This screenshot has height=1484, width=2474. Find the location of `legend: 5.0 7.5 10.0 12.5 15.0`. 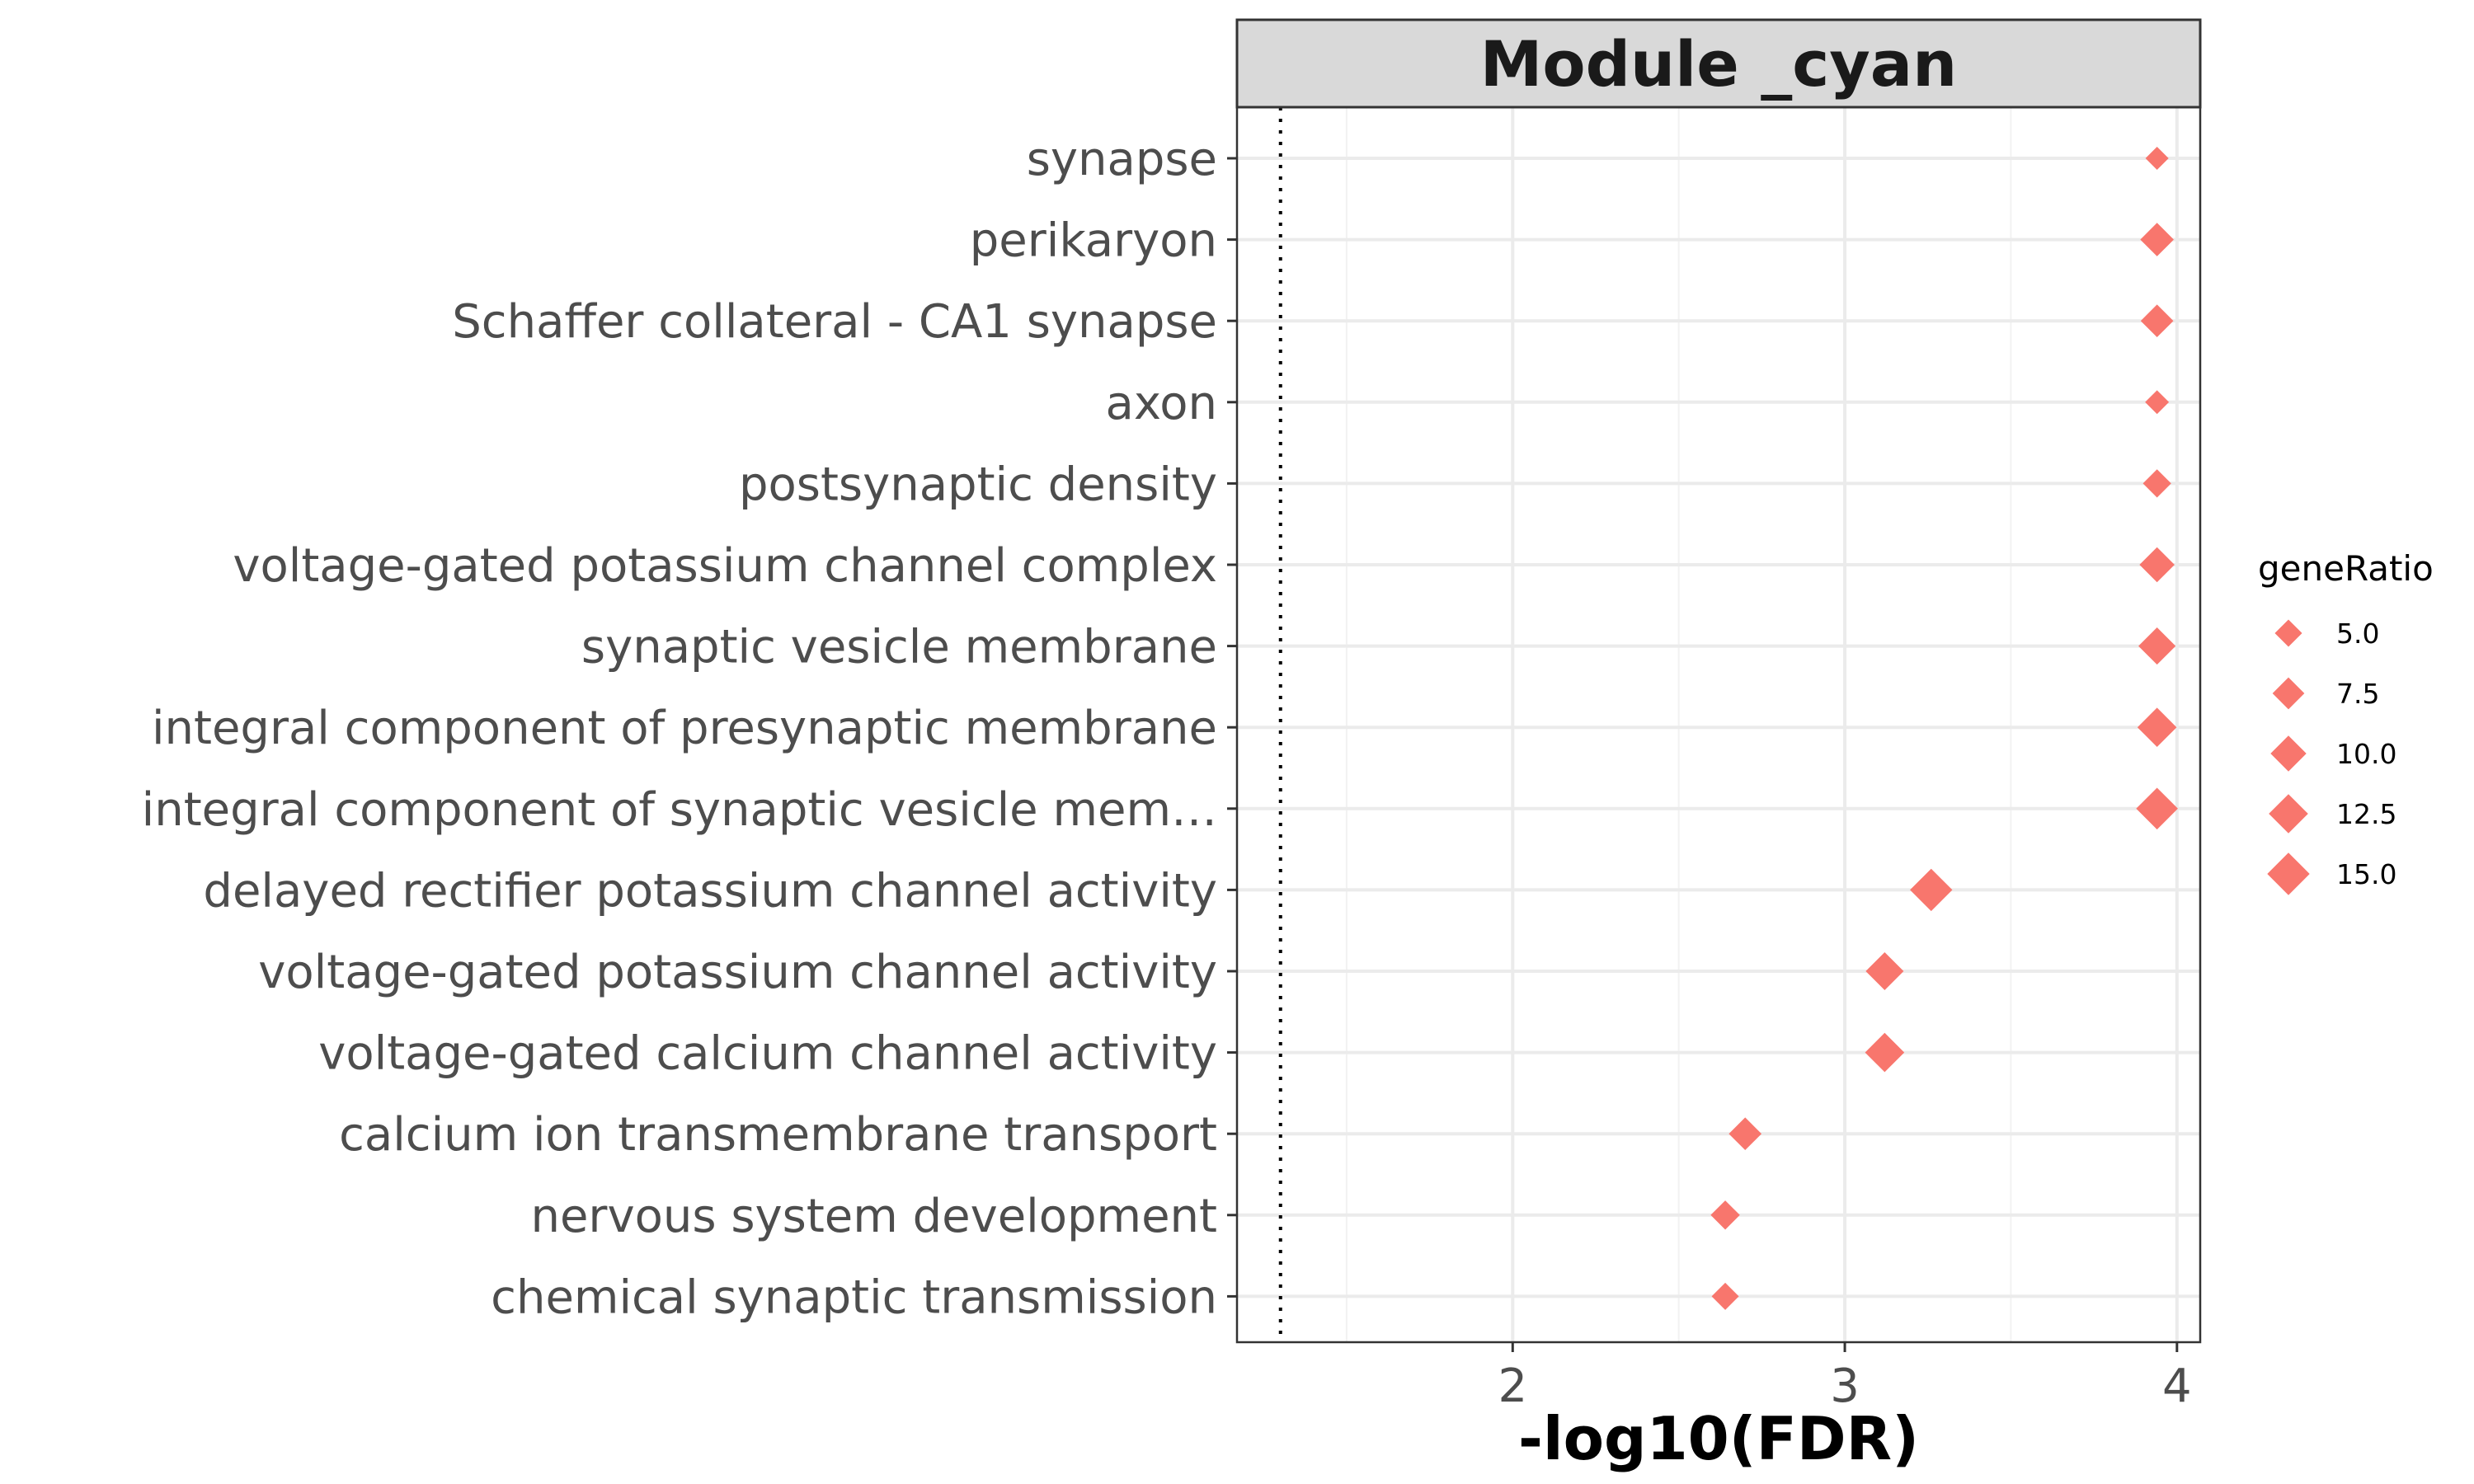

legend: 5.0 7.5 10.0 12.5 15.0 is located at coordinates (2331, 756).